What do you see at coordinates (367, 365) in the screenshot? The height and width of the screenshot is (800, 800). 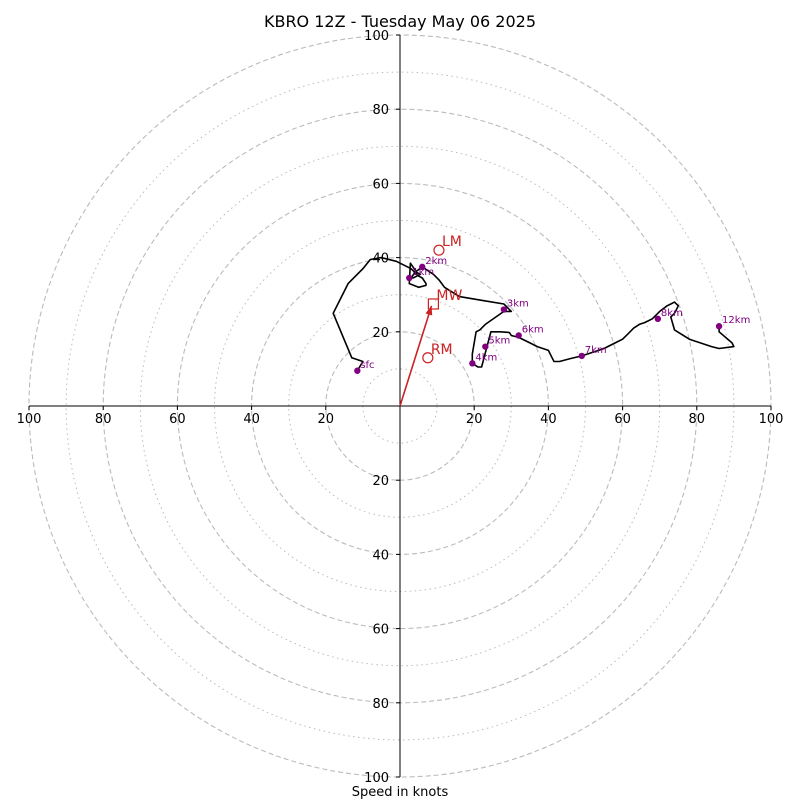 I see `height-label-sfc: sfc` at bounding box center [367, 365].